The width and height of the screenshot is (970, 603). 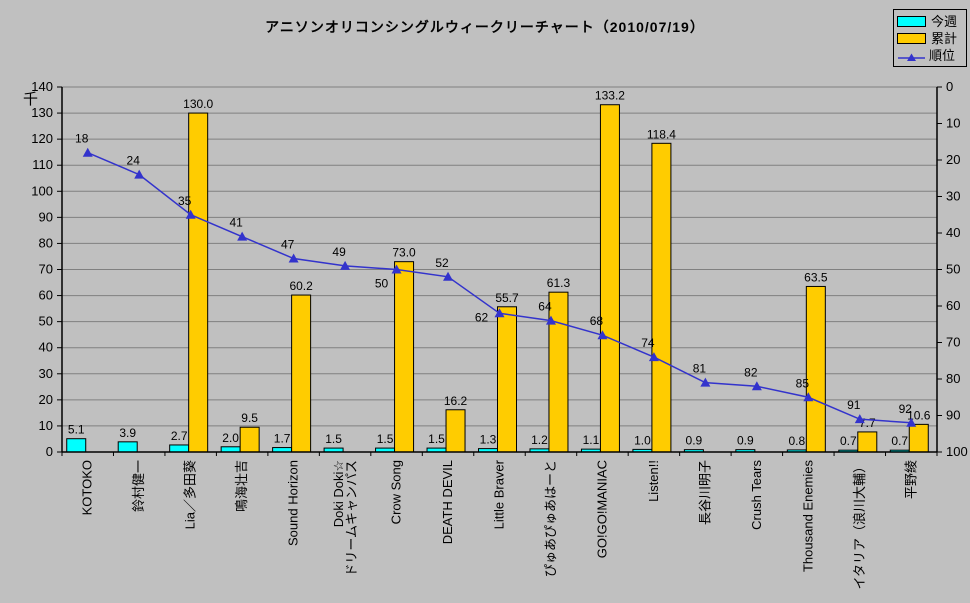 What do you see at coordinates (87, 487) in the screenshot?
I see `category-label: KOTOKO` at bounding box center [87, 487].